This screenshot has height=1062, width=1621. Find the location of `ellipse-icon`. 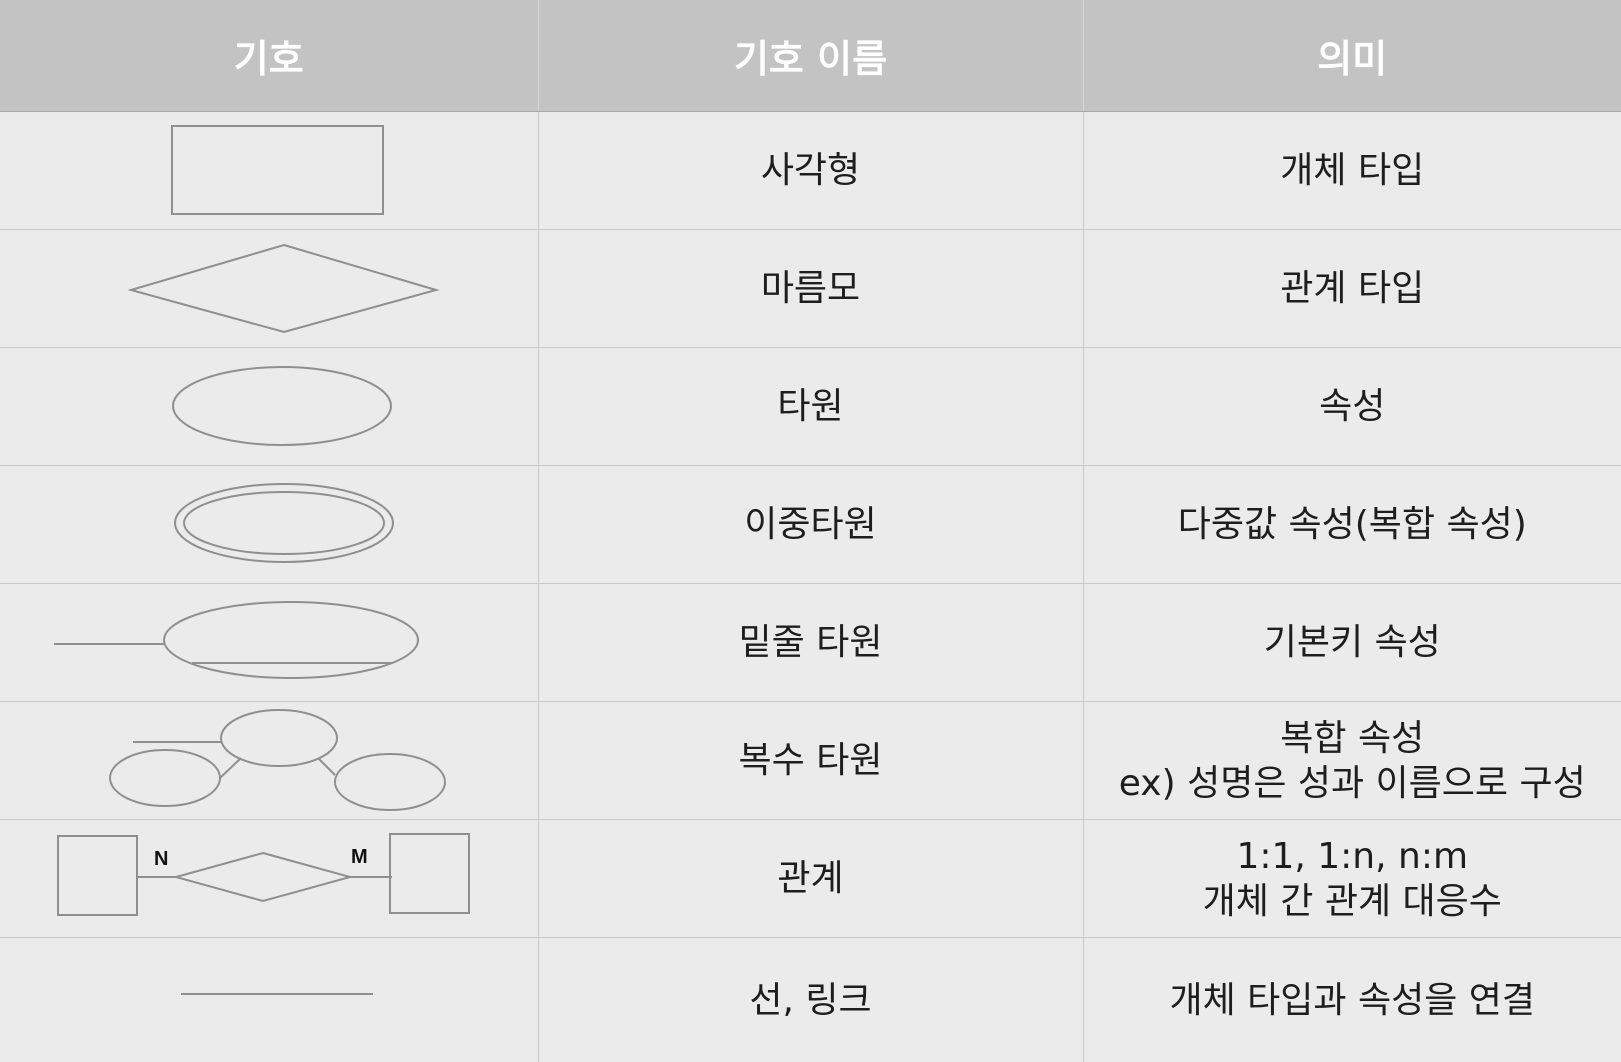

ellipse-icon is located at coordinates (269, 406).